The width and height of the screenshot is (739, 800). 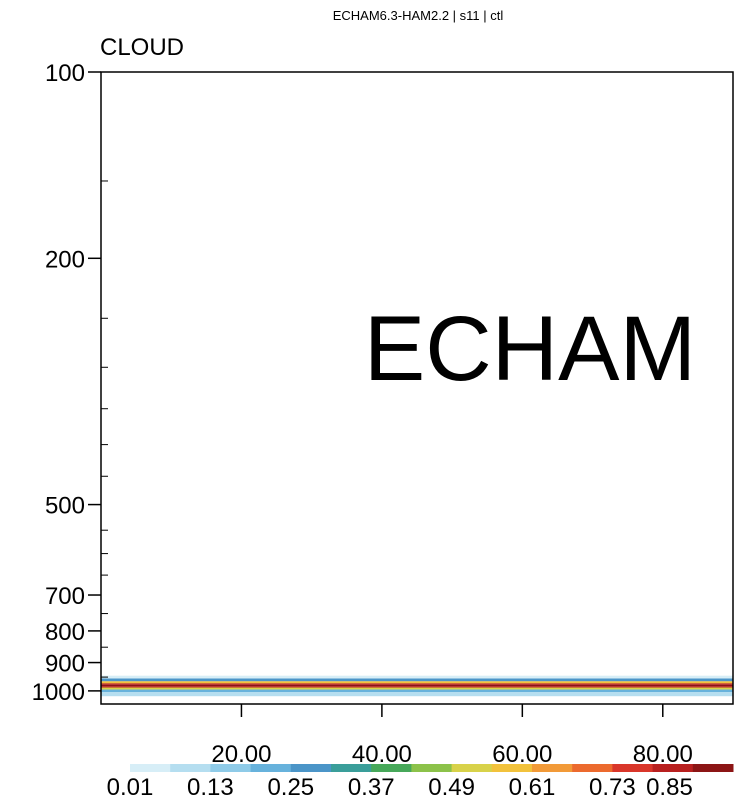 I want to click on colorbar: 0.01 0.13 0.25 0.37 0.49 0.61 0.73 0.85, so click(x=420, y=782).